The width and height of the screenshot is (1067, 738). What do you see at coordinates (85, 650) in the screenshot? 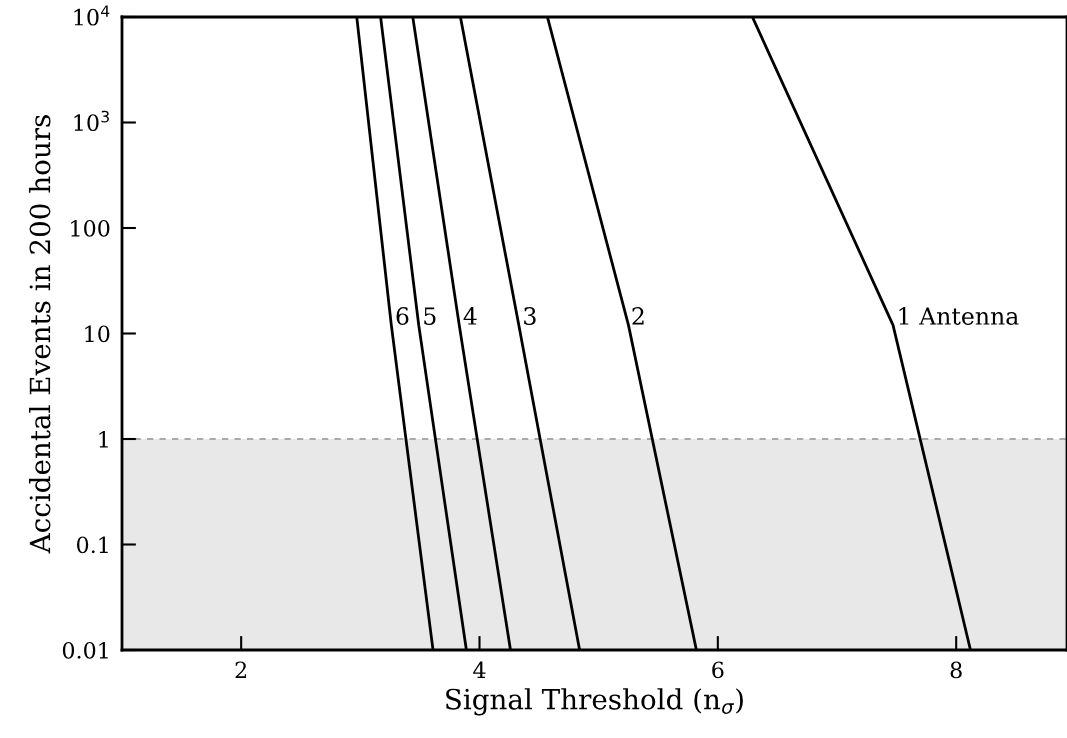
I see `y-tick-label: 0.01` at bounding box center [85, 650].